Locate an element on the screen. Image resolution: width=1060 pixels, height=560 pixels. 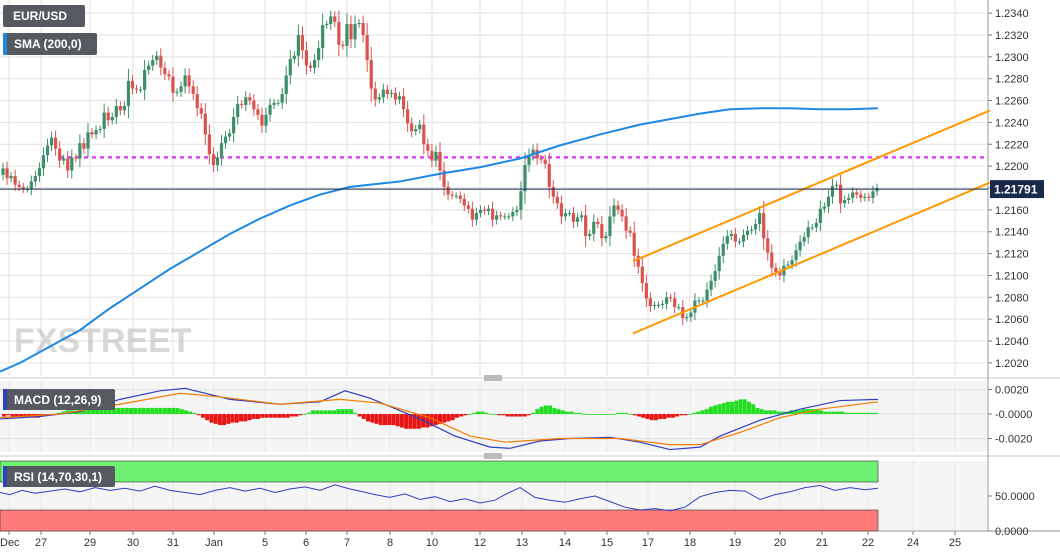
sma-badge: SMA (200,0) is located at coordinates (50, 44).